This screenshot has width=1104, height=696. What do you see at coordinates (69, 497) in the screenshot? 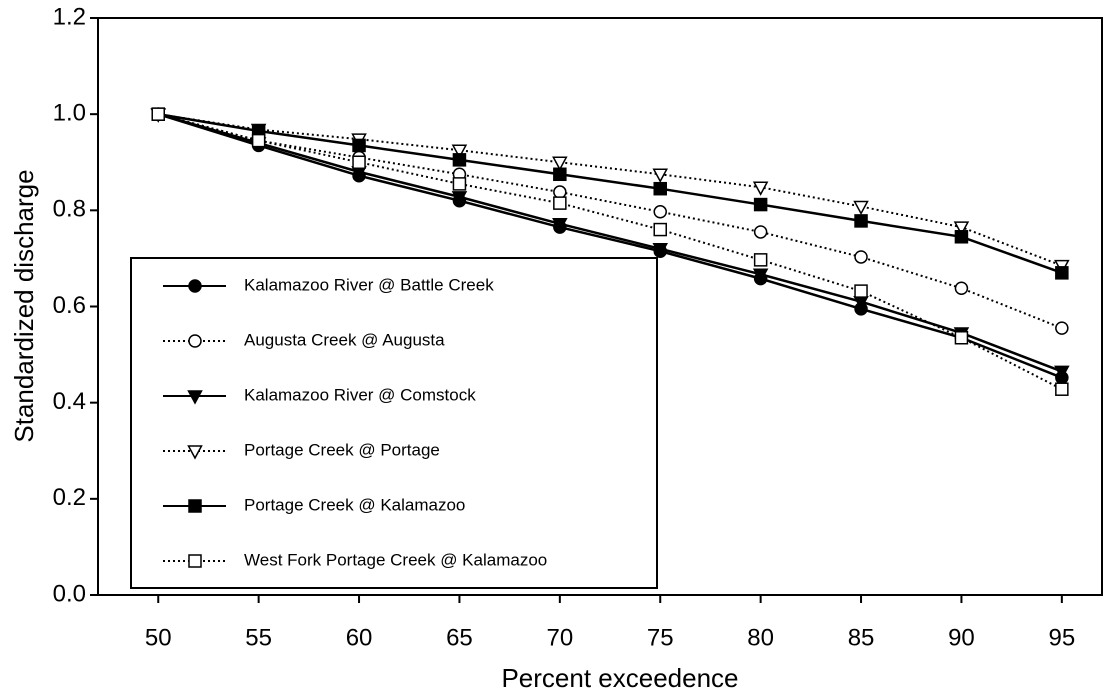
I see `y-tick-label: 0.2` at bounding box center [69, 497].